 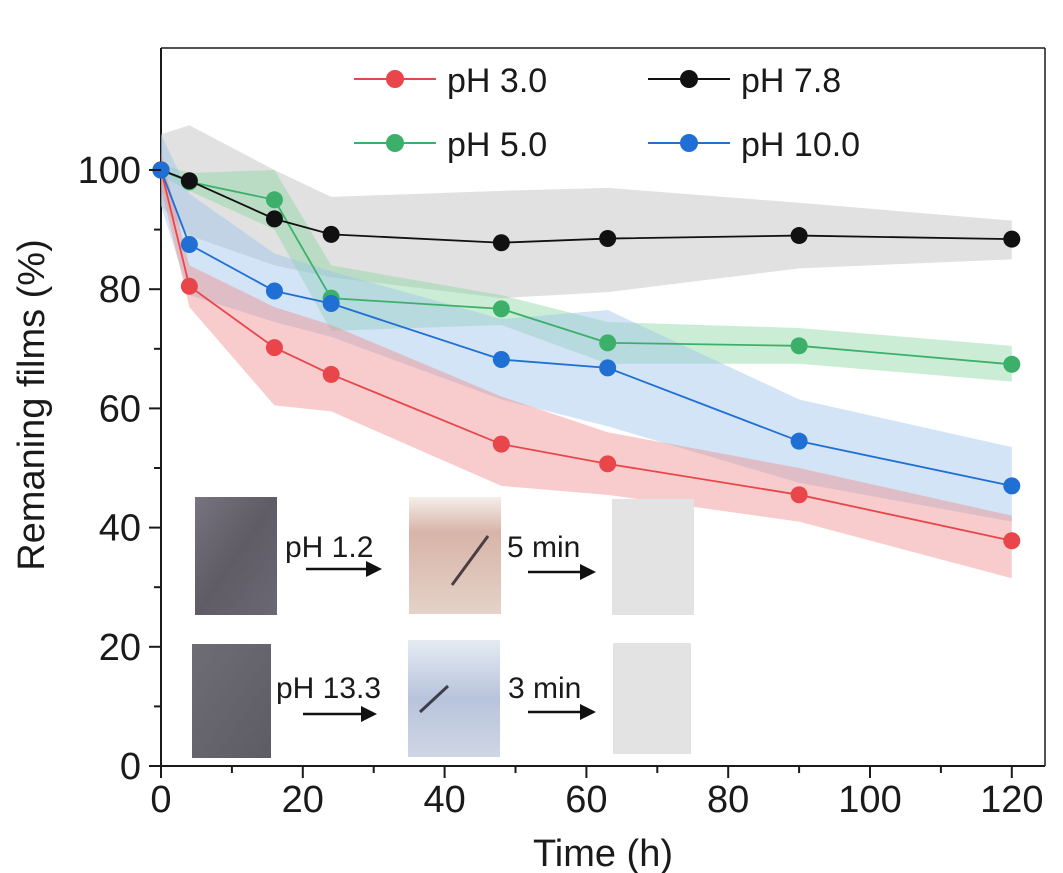 What do you see at coordinates (109, 171) in the screenshot?
I see `y-tick-label: 100` at bounding box center [109, 171].